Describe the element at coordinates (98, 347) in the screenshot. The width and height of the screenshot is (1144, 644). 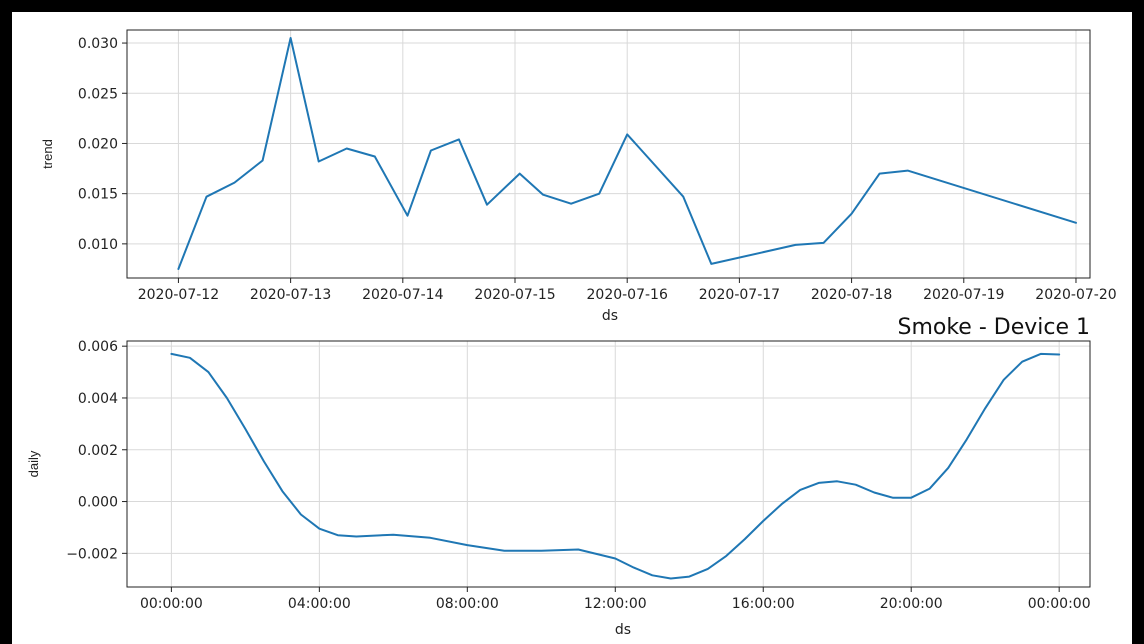
I see `y-tick-label: 0.006` at that location.